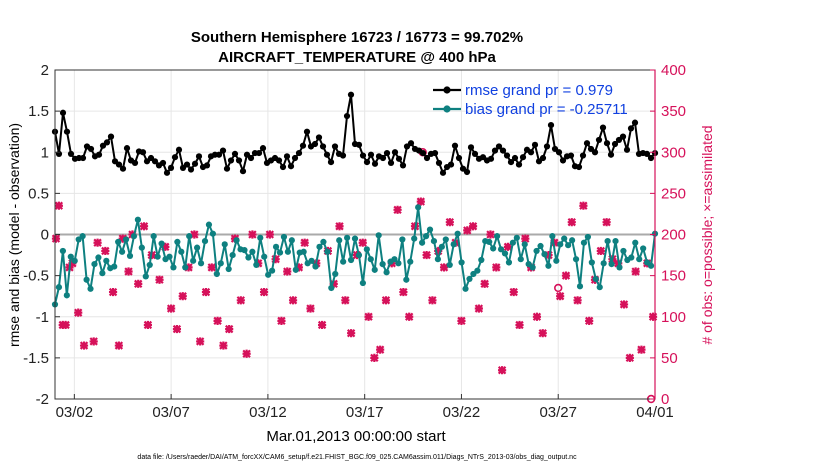 The image size is (830, 470). Describe the element at coordinates (707, 234) in the screenshot. I see `right-axis-label: # of obs: o=possible; ×=assimilated` at that location.